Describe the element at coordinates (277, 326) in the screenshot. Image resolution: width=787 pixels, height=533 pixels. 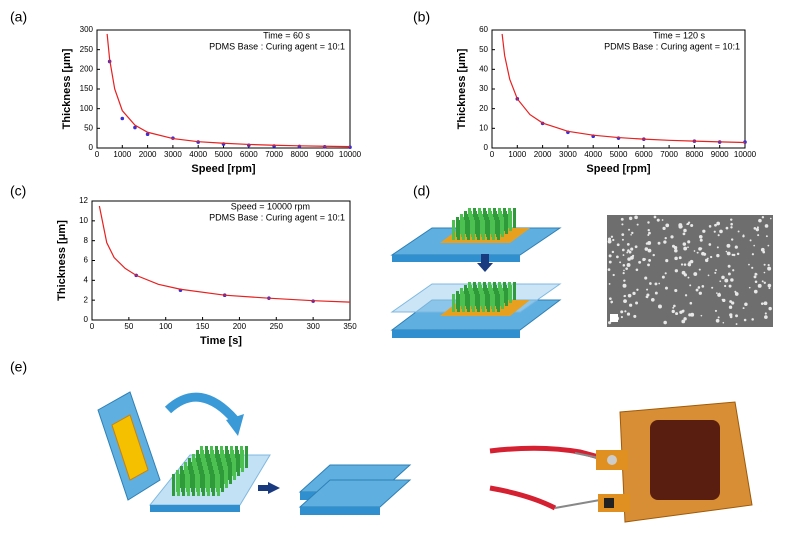
I see `x-tick-label: 250` at that location.